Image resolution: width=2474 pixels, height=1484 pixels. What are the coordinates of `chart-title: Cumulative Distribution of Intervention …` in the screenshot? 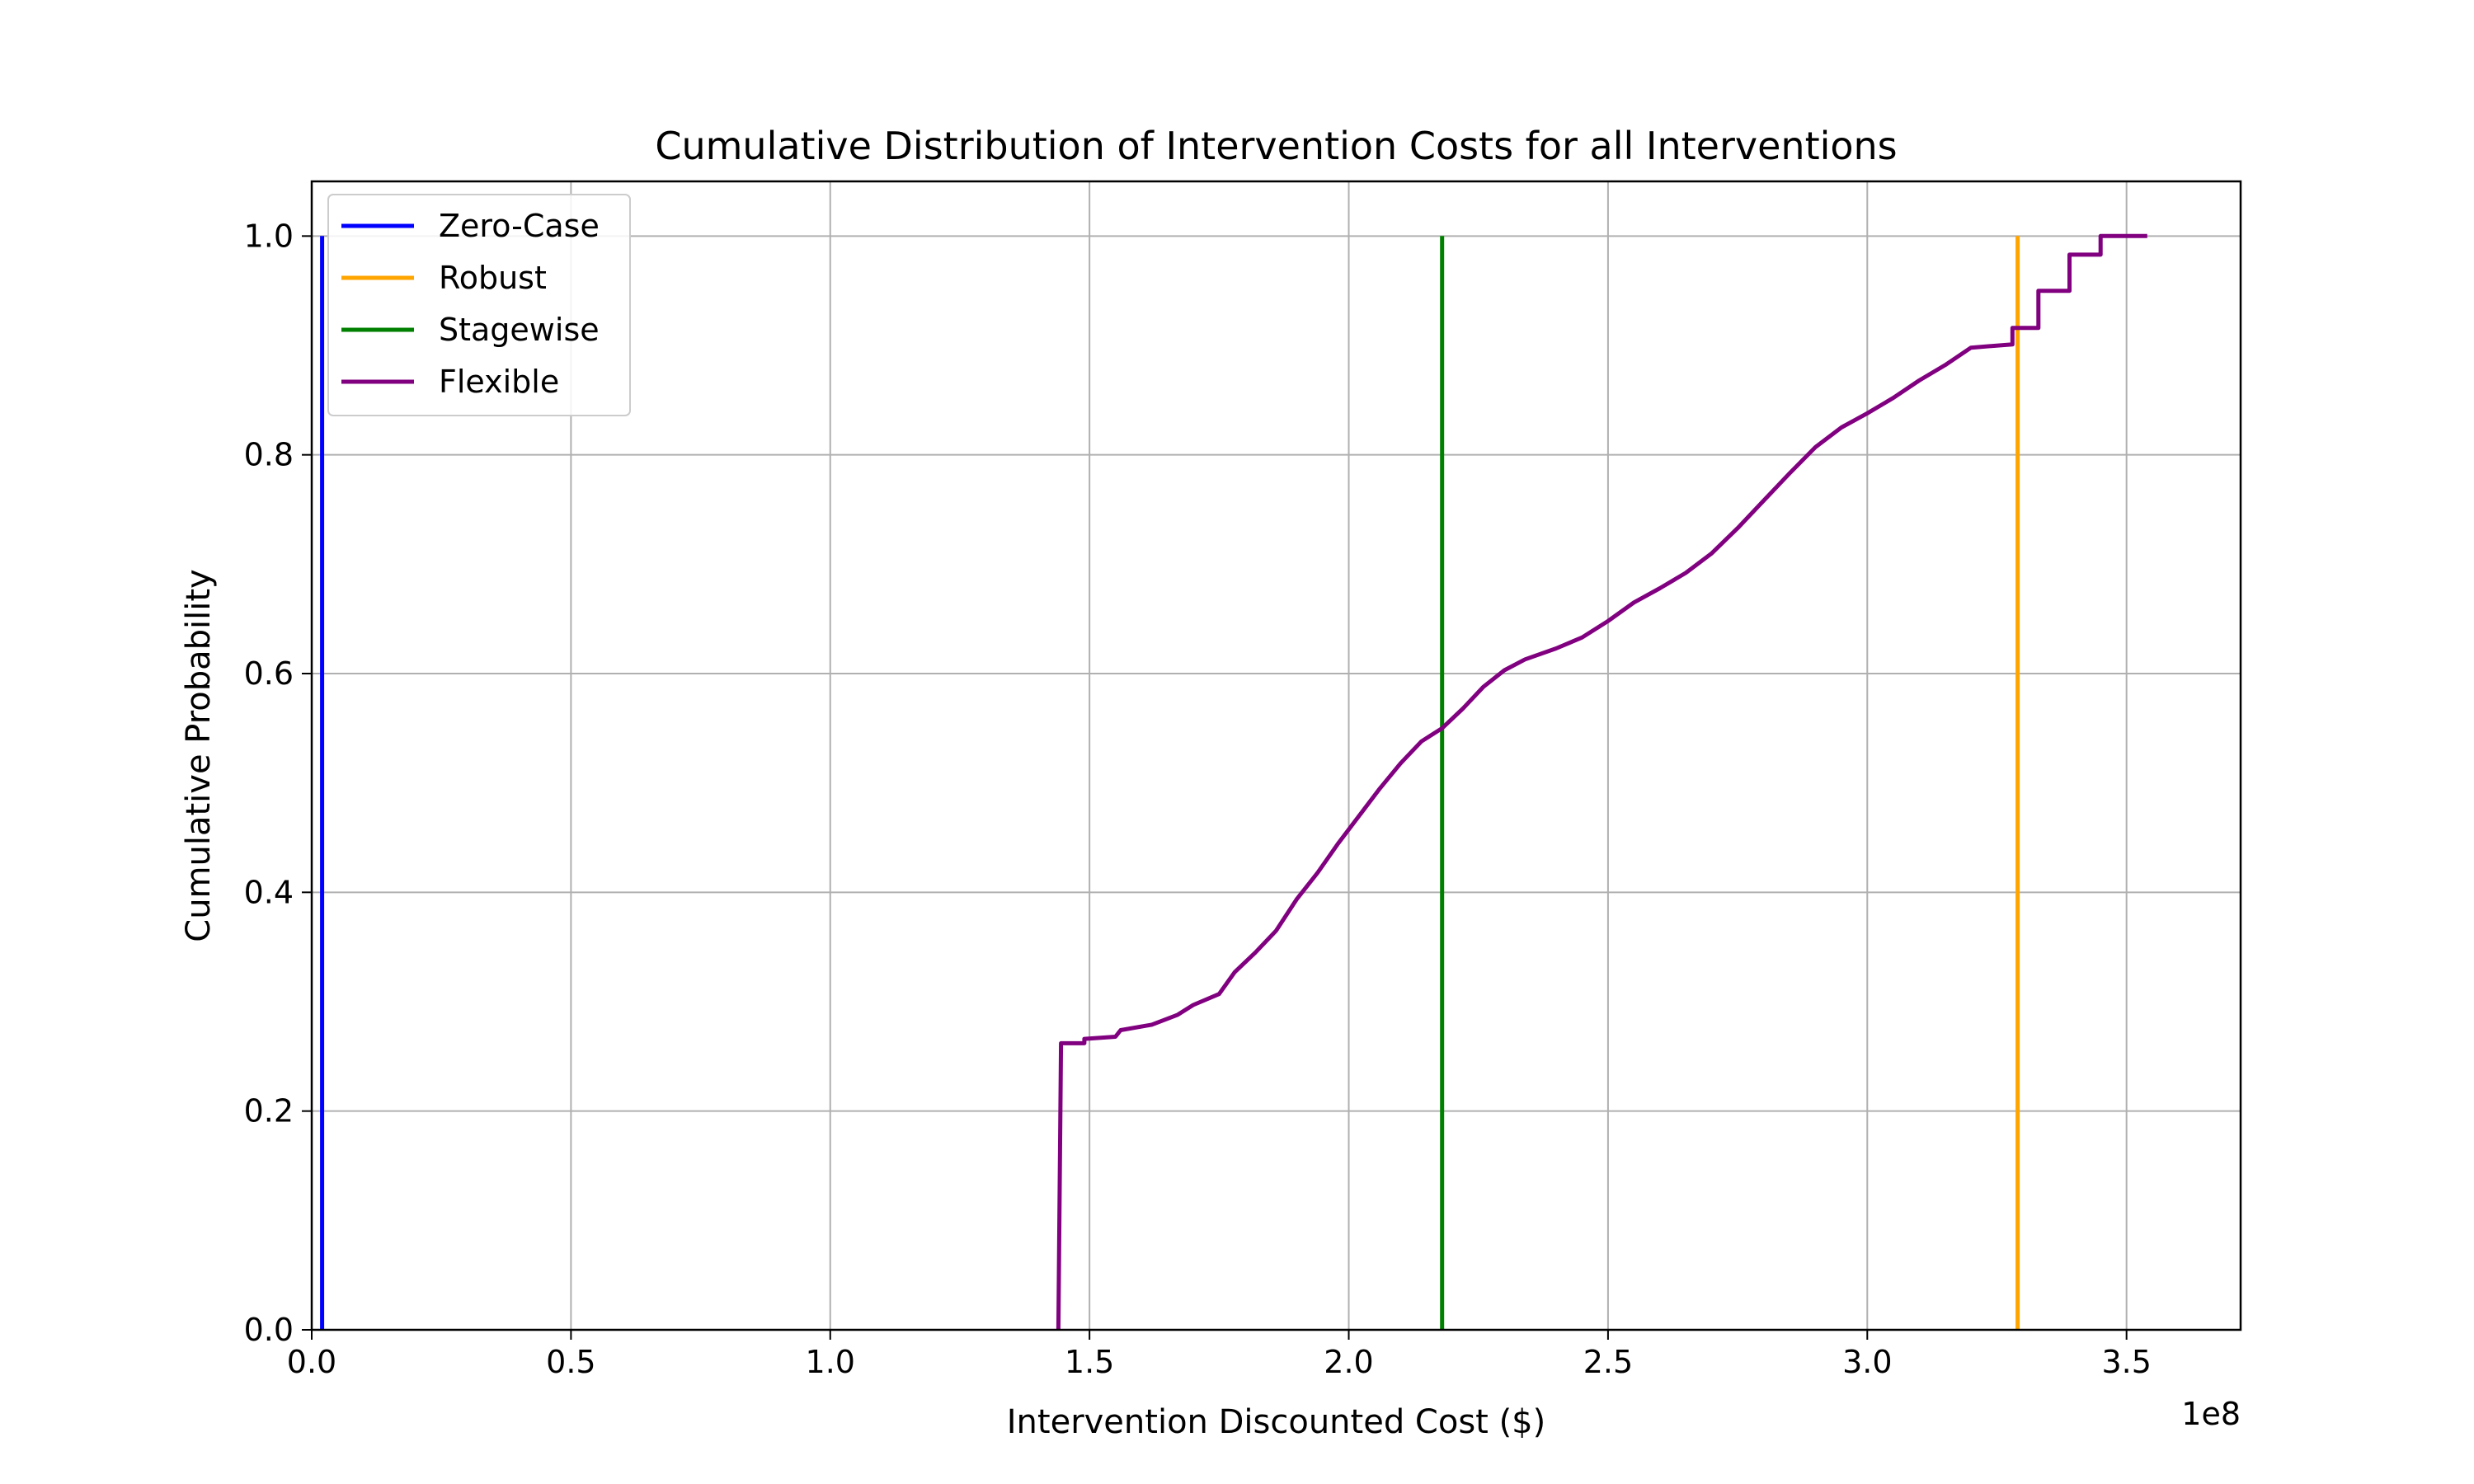 It's located at (1276, 146).